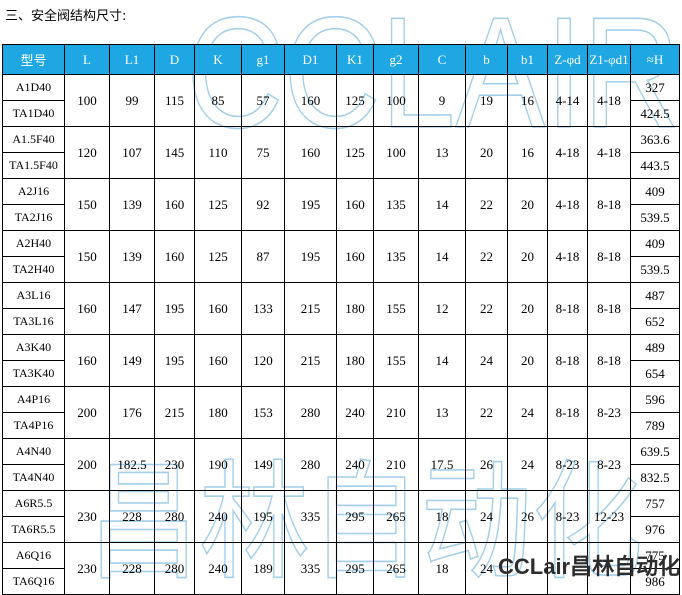 This screenshot has height=595, width=682. Describe the element at coordinates (263, 204) in the screenshot. I see `value-cell: 92` at that location.